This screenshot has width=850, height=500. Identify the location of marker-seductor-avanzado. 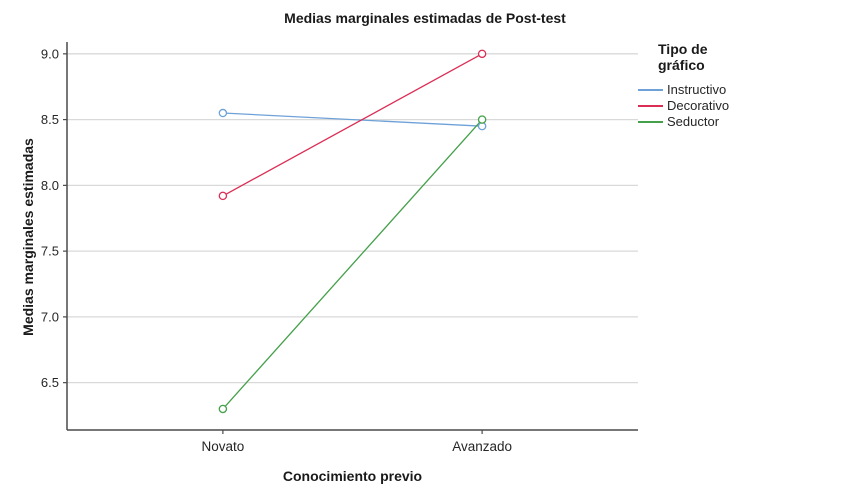
(482, 119).